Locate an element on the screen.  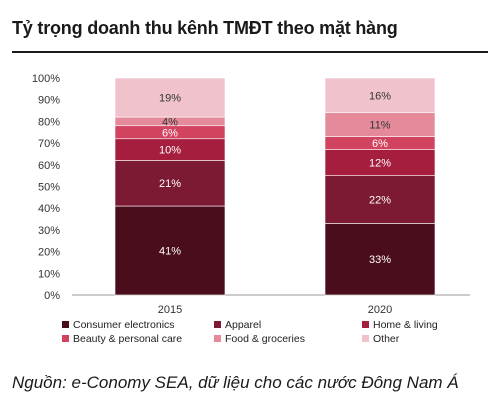
data-label: 12% is located at coordinates (380, 164).